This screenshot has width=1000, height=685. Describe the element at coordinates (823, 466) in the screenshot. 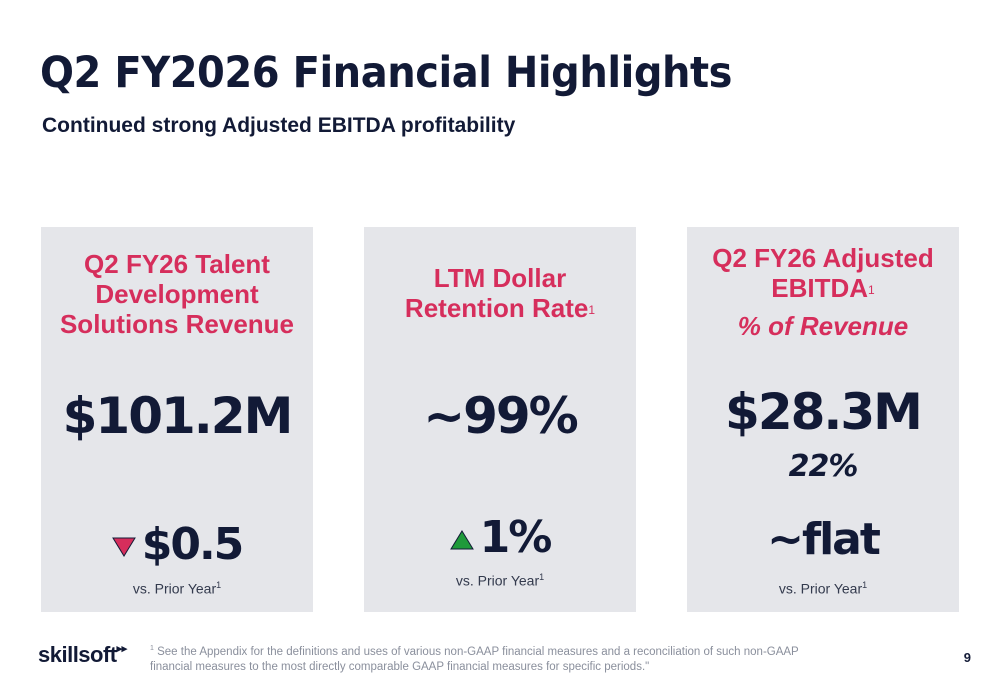

I see `card-percent: 22%` at that location.